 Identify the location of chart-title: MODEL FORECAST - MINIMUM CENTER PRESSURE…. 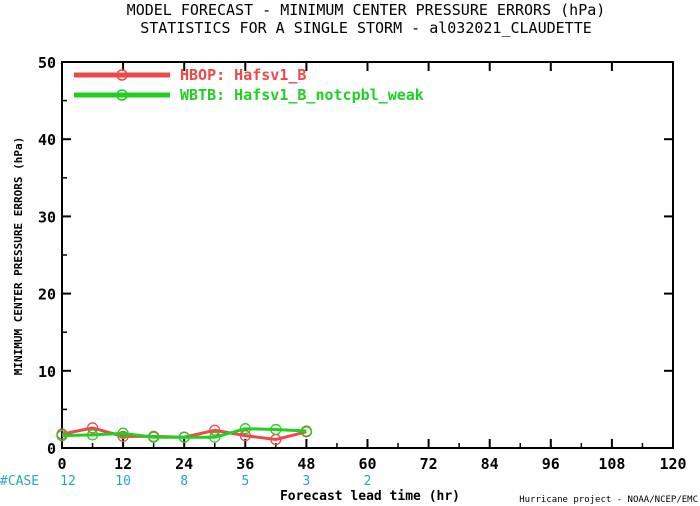
(366, 10).